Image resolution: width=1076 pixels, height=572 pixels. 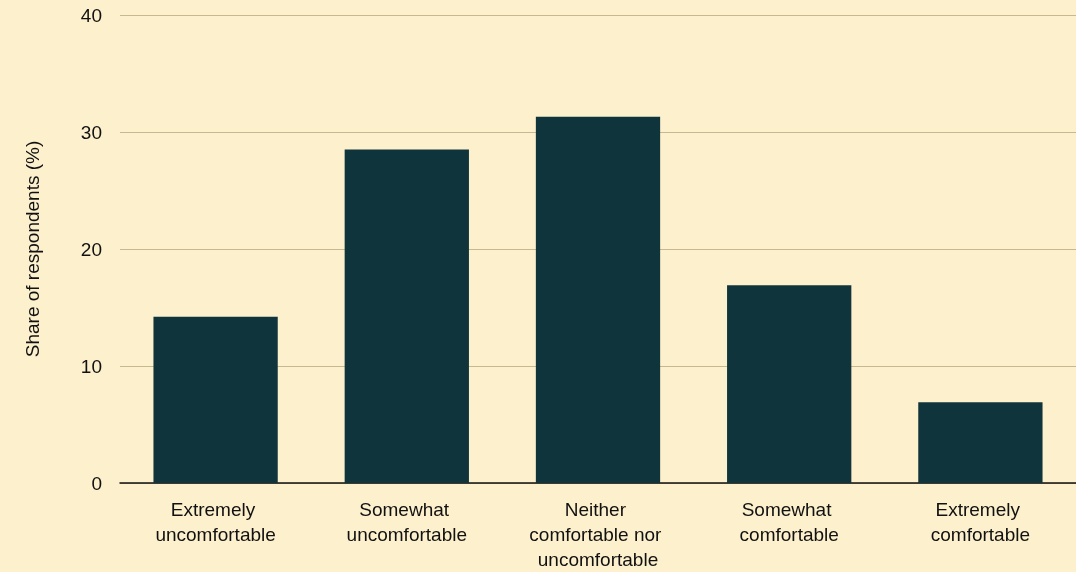 I want to click on y-tick-label: 40, so click(x=91, y=15).